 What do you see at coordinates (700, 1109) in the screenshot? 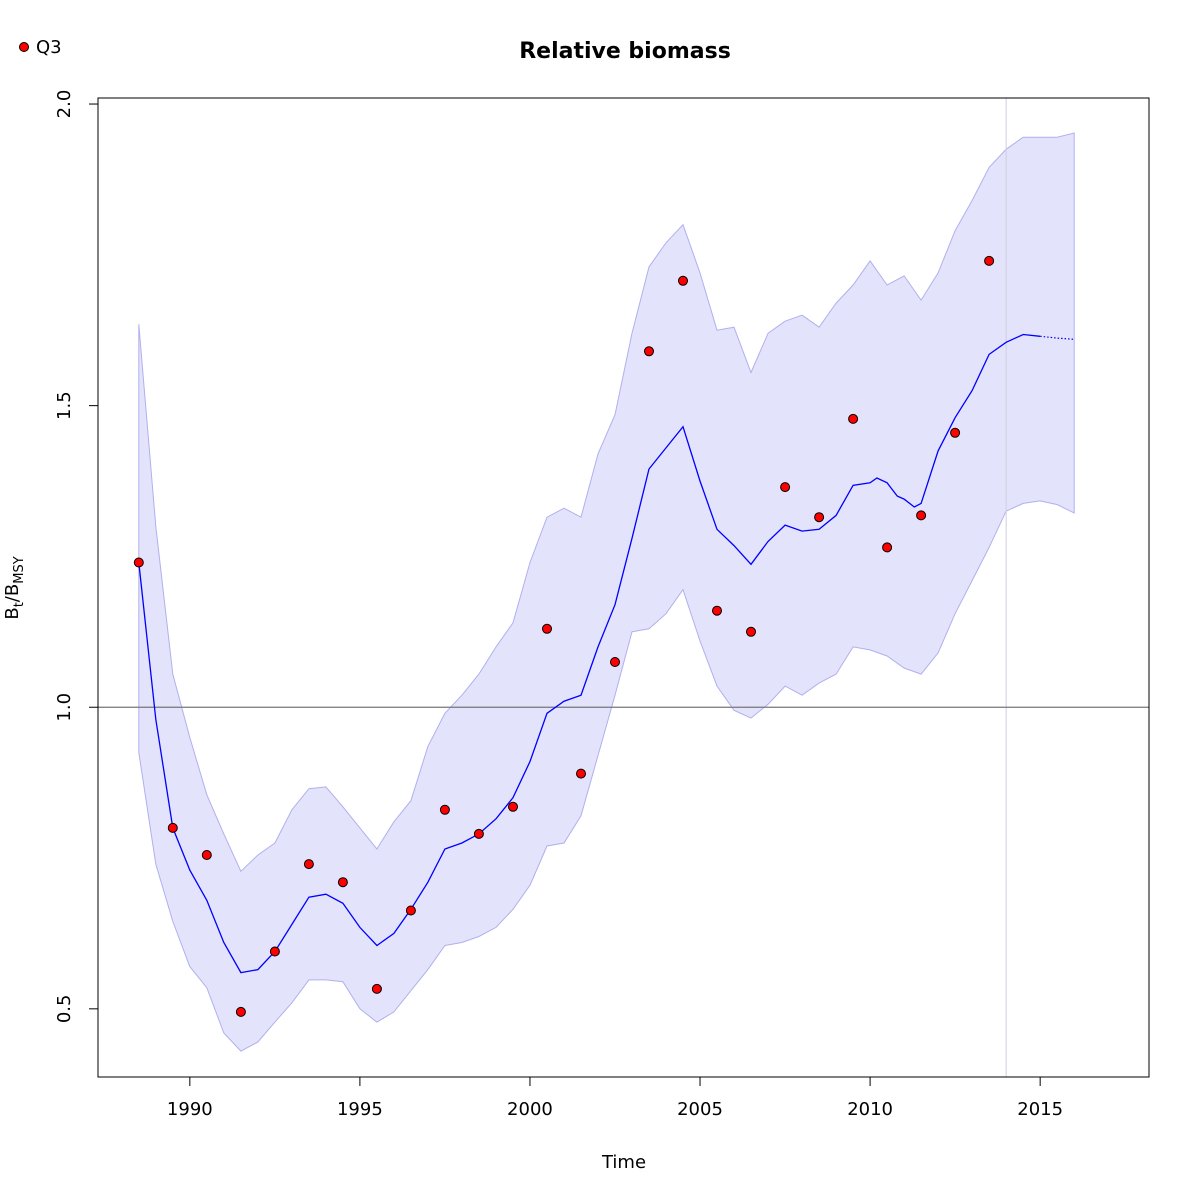
I see `x-tick-label: 2005` at bounding box center [700, 1109].